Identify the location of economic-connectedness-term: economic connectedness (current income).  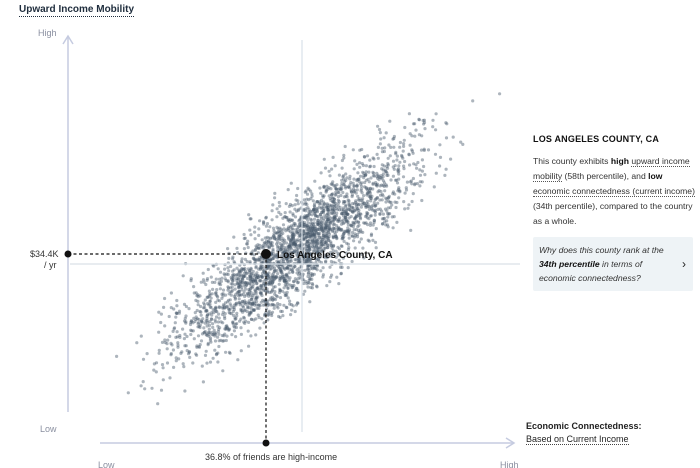
(614, 191).